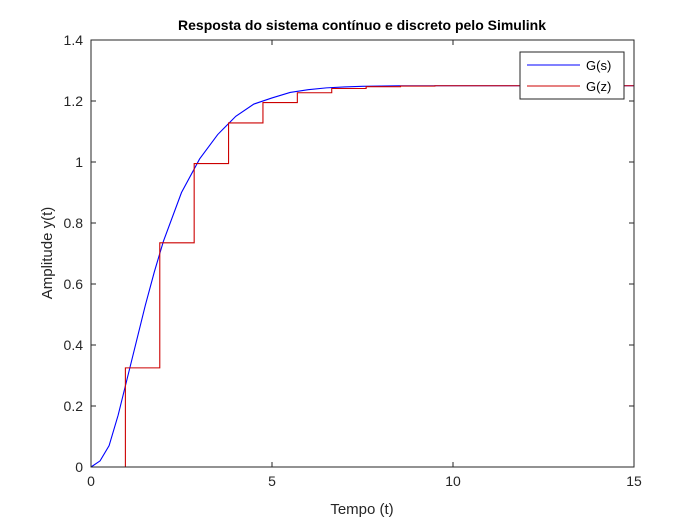 This screenshot has width=700, height=530. What do you see at coordinates (47, 253) in the screenshot?
I see `y-axis-label: Amplitude y(t)` at bounding box center [47, 253].